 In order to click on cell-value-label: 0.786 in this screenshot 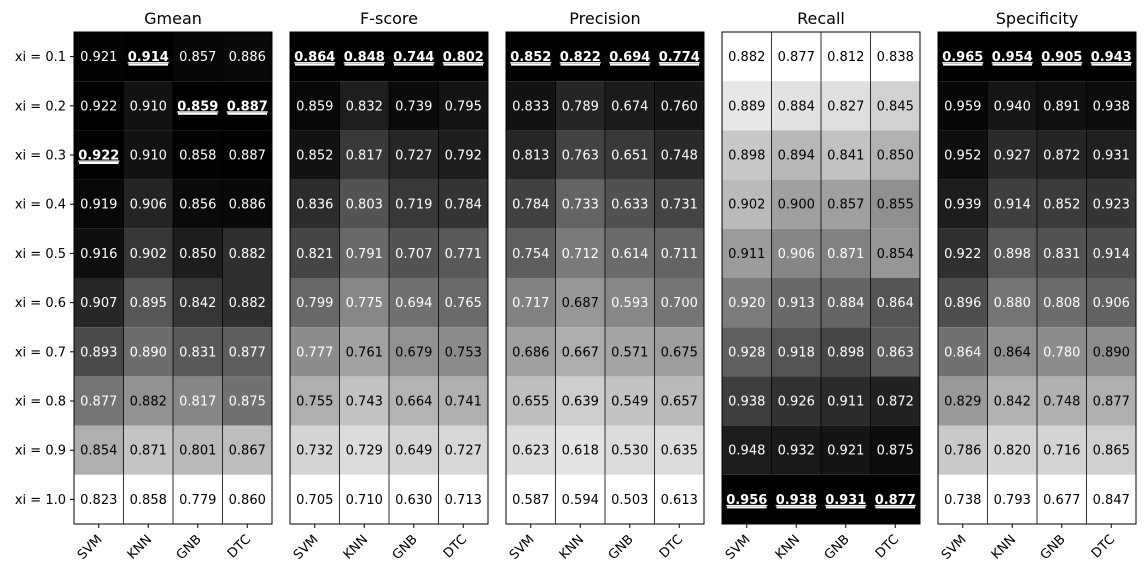, I will do `click(962, 451)`.